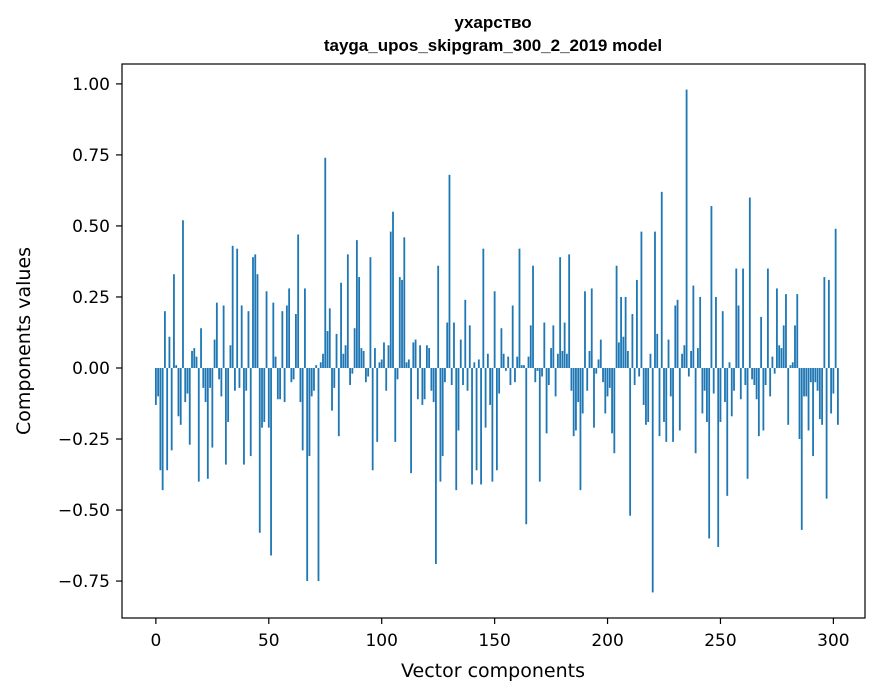 The image size is (880, 696). I want to click on x-tick-label: 50, so click(269, 641).